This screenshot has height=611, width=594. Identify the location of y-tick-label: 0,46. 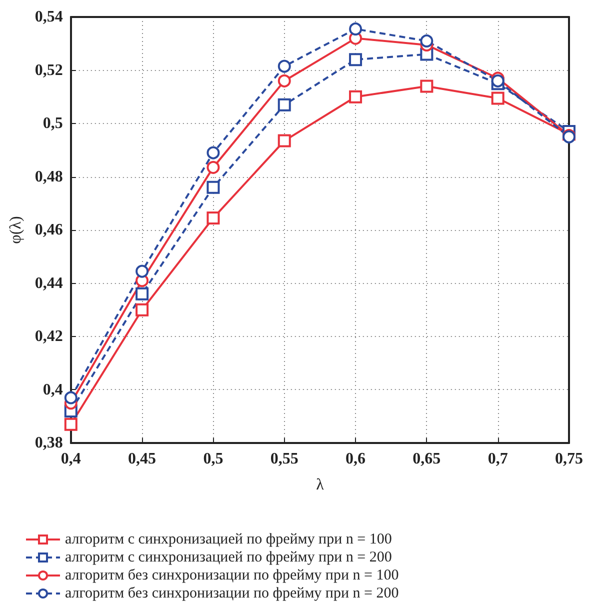
(48, 230).